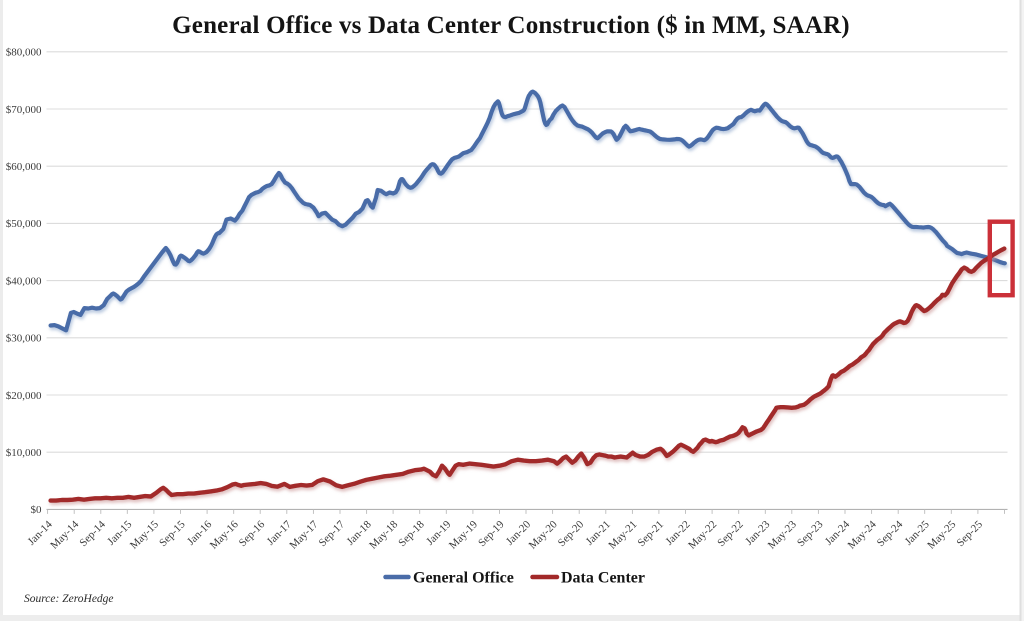 The width and height of the screenshot is (1024, 621). I want to click on svg-text: $10,000, so click(24, 453).